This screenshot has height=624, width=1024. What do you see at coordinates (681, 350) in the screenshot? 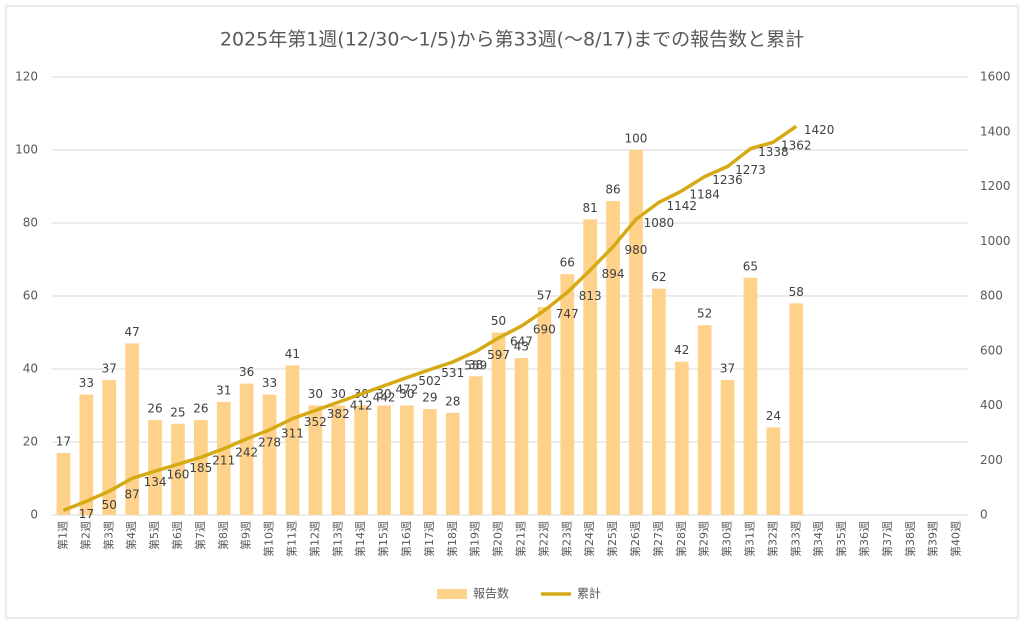
I see `bar-label: 42` at bounding box center [681, 350].